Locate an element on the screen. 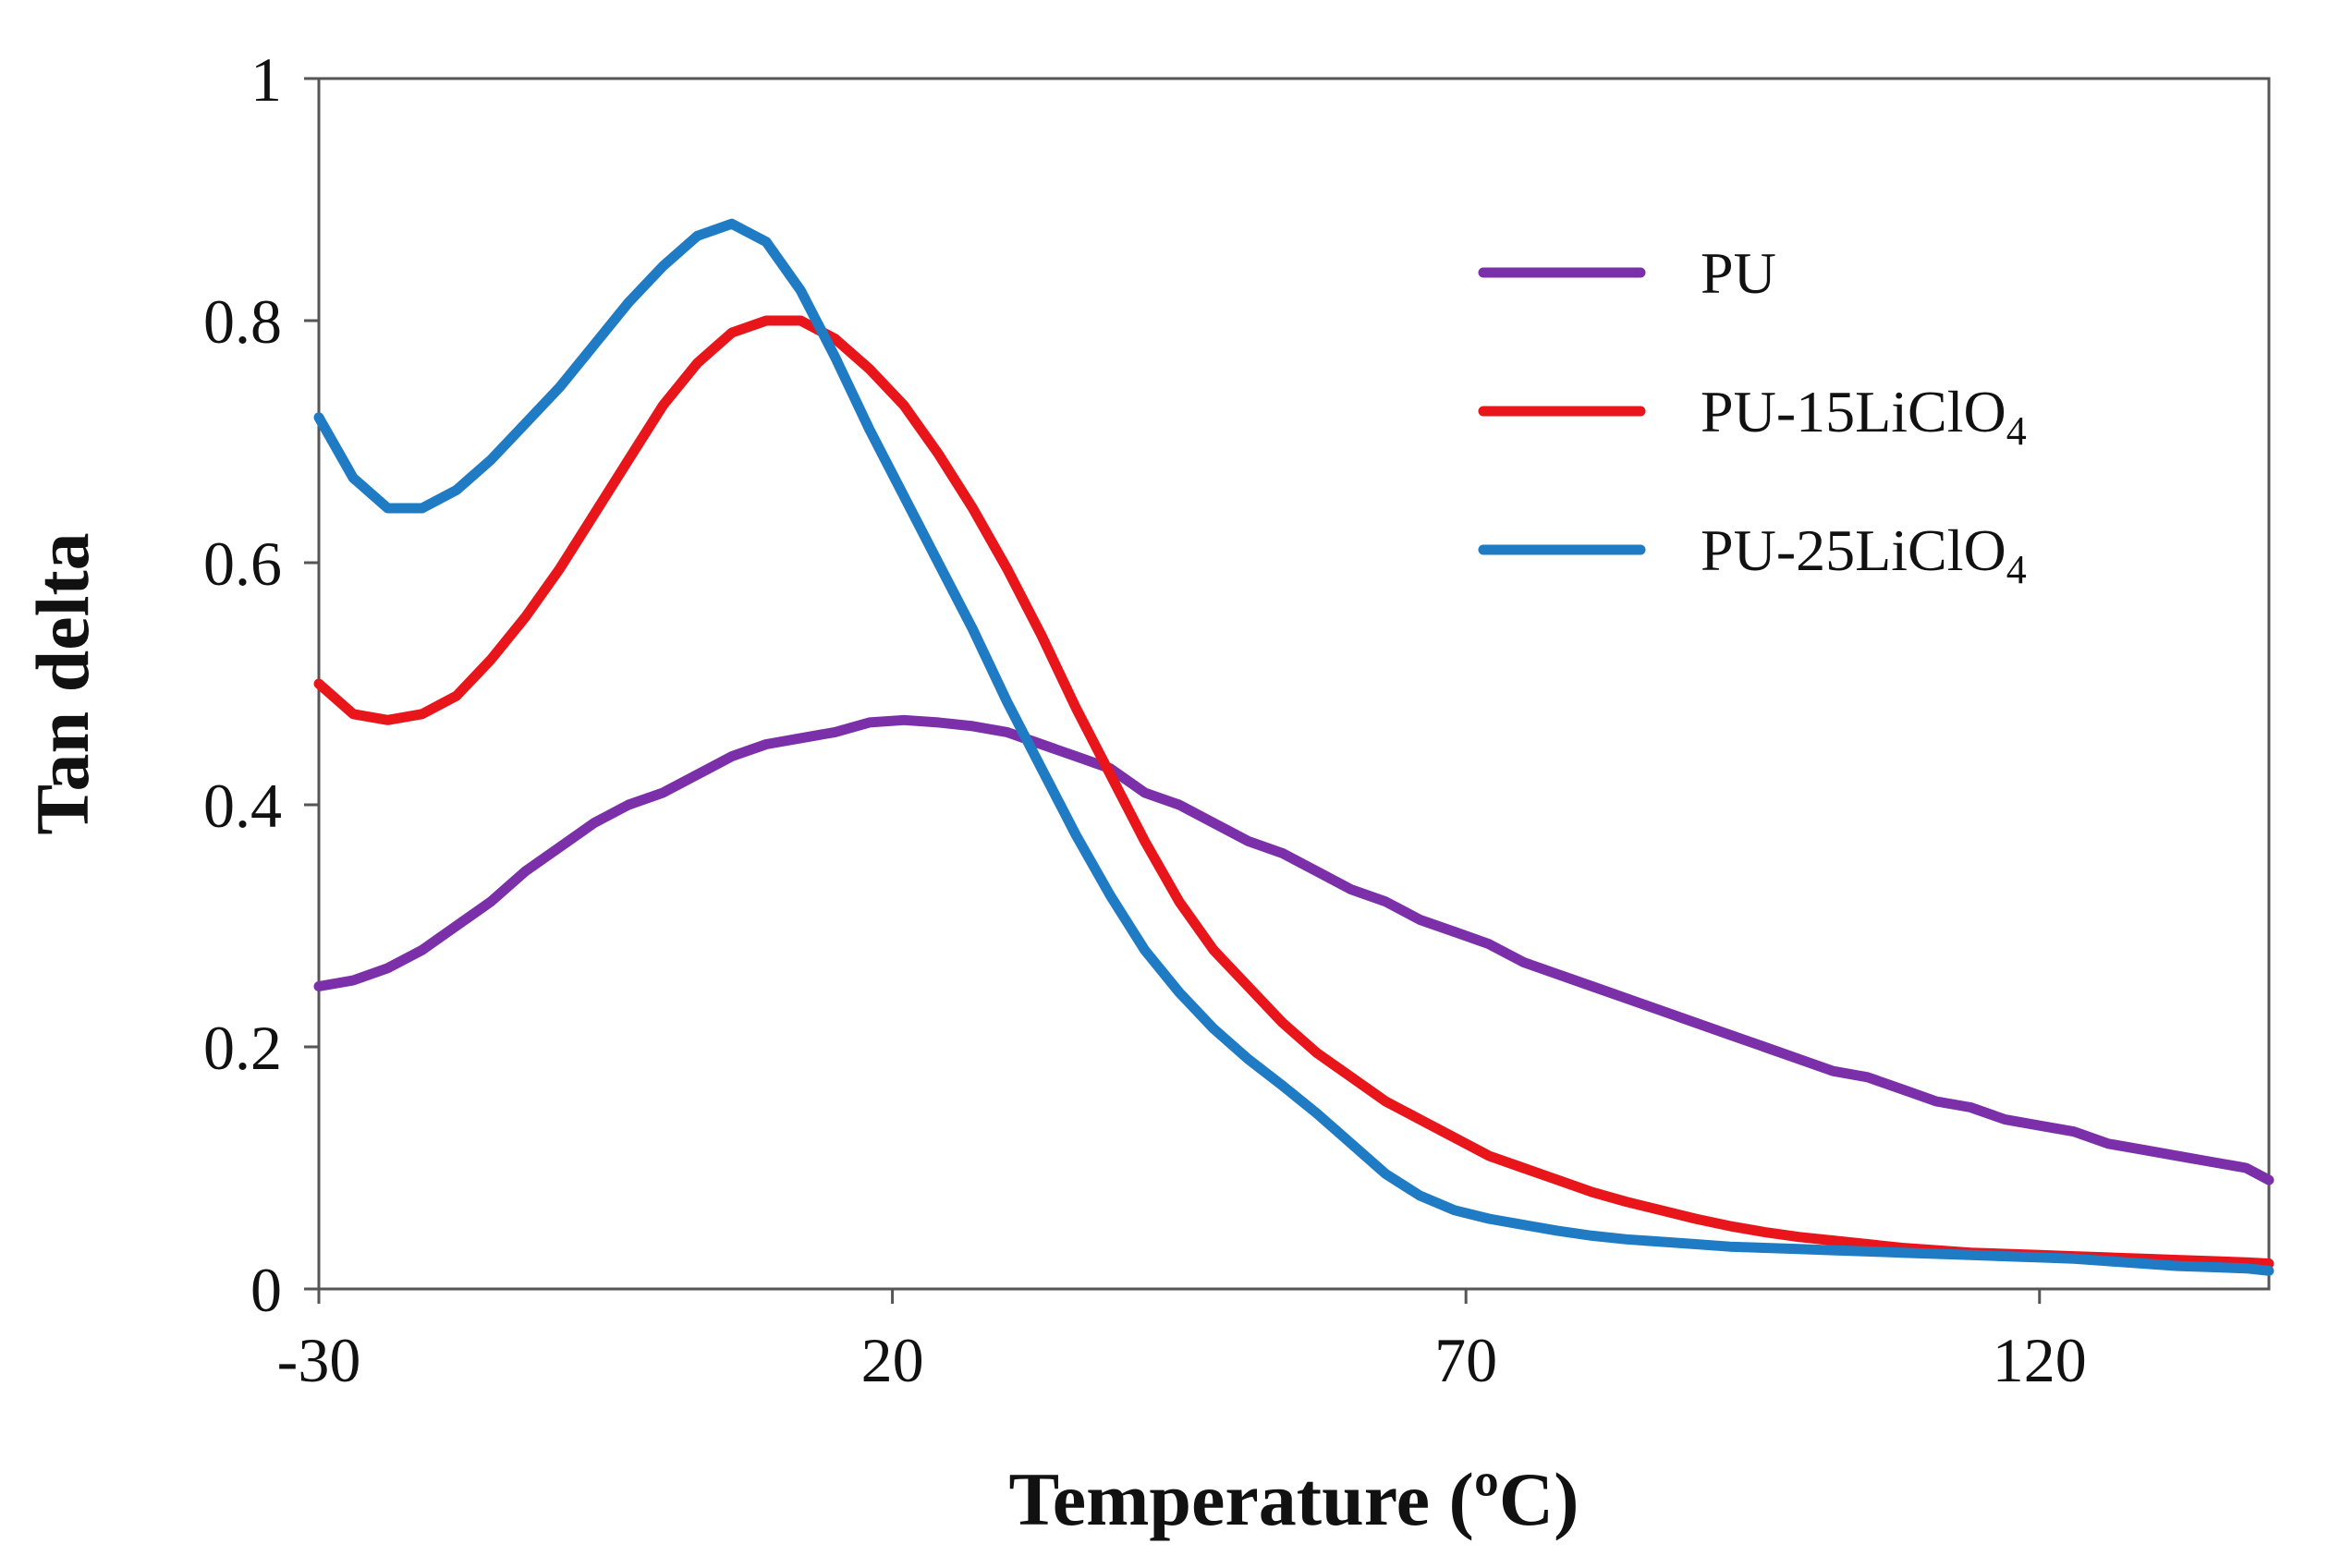 This screenshot has width=2329, height=1568. legend-label-pu-15liclo4: PU-15LiClO4 is located at coordinates (1864, 416).